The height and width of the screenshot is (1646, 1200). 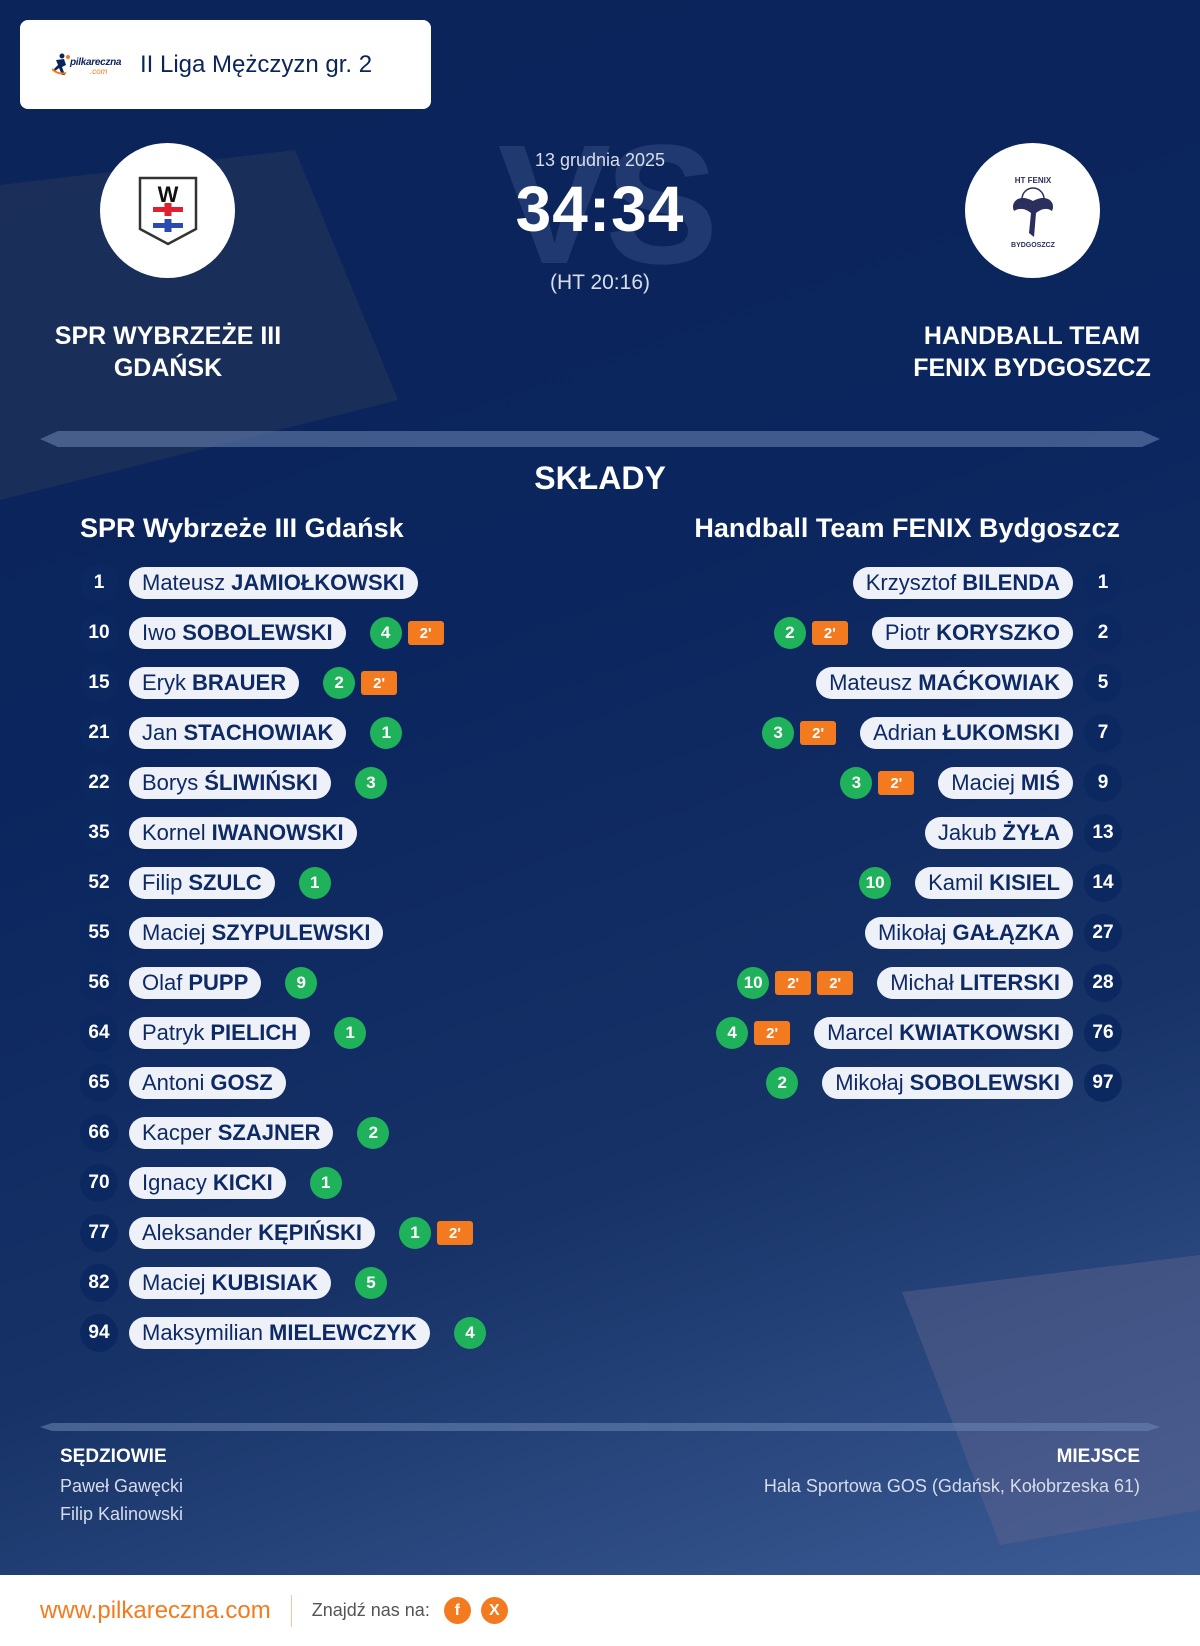 I want to click on player-name-pill: Patryk PIELICH, so click(x=220, y=1033).